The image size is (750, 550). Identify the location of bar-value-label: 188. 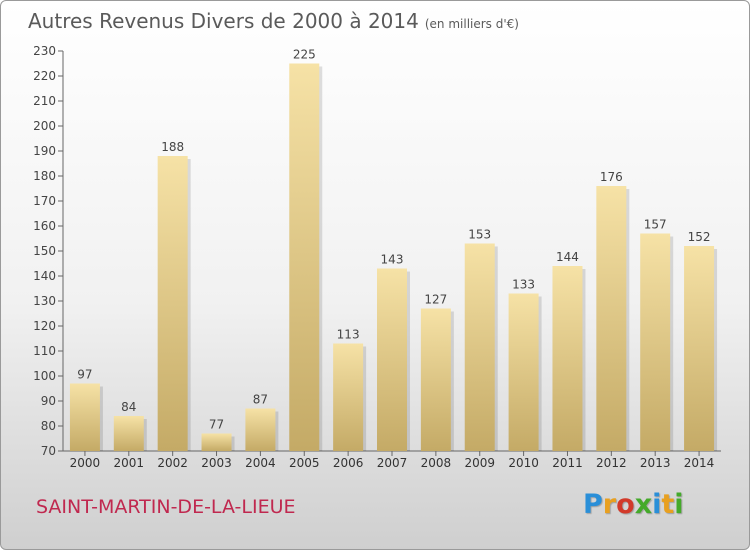
(172, 147).